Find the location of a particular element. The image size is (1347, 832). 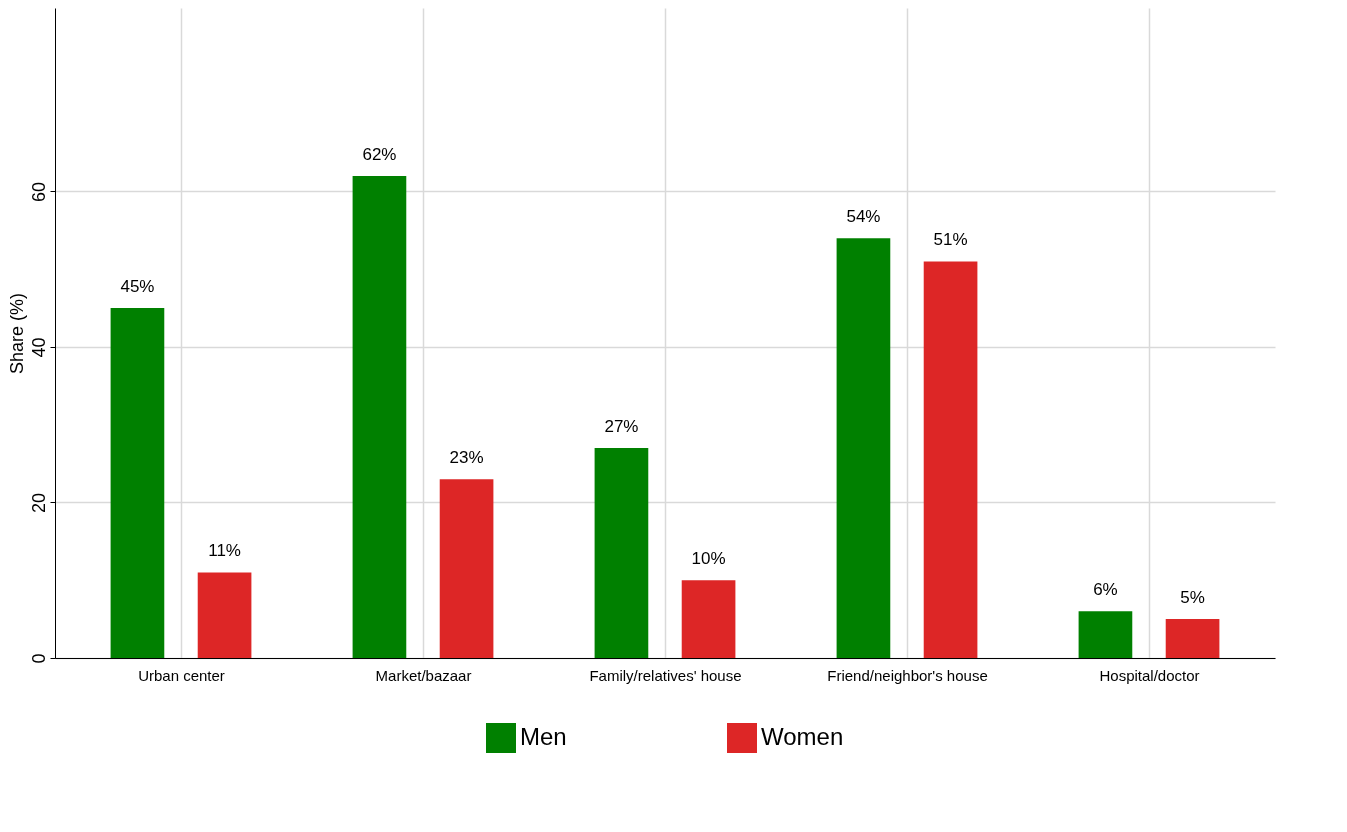

legend-label: Women is located at coordinates (802, 736).